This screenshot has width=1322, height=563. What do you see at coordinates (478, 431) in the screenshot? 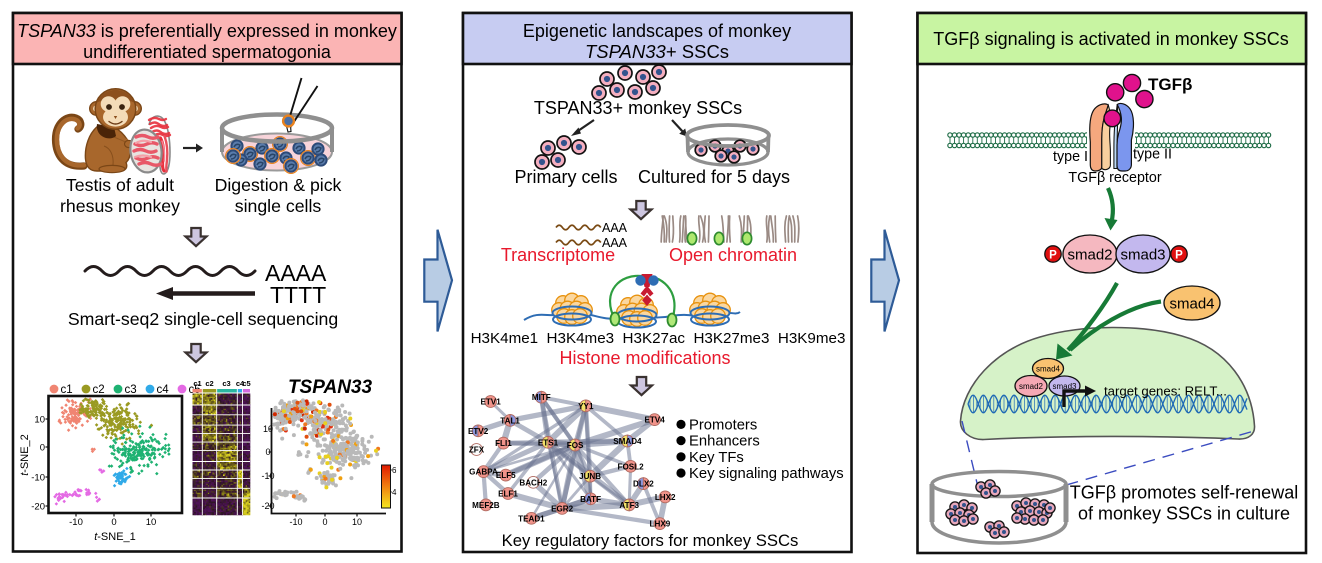
I see `svg-text: ETV2` at bounding box center [478, 431].